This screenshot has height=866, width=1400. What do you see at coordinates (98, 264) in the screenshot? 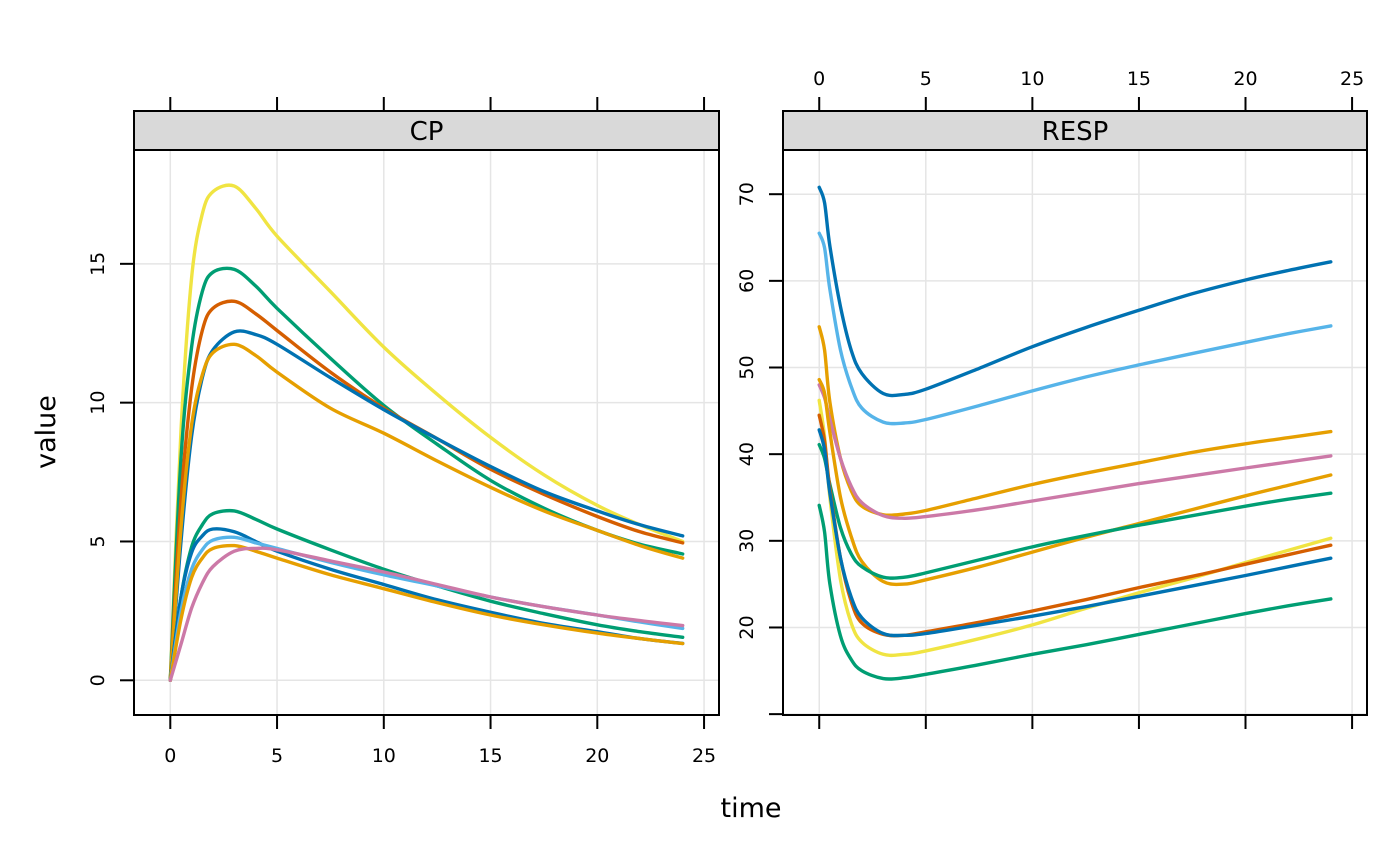
I see `y-tick-label: 15` at bounding box center [98, 264].